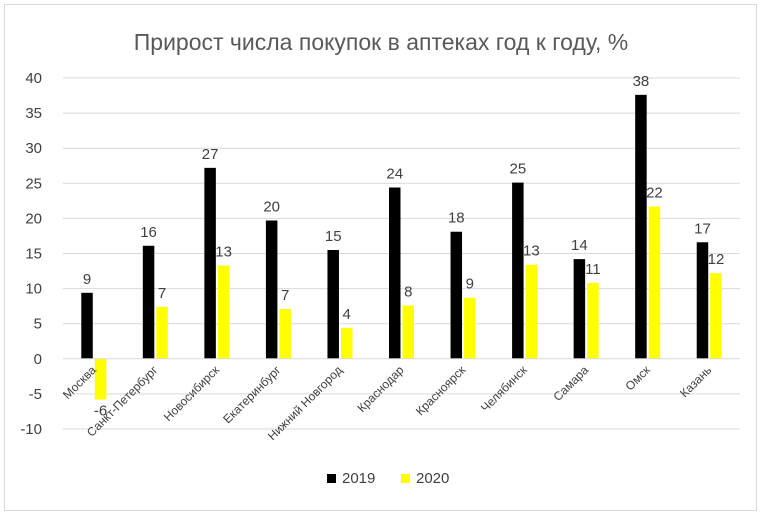 The height and width of the screenshot is (517, 763). I want to click on data-label-2019-3: 20, so click(271, 207).